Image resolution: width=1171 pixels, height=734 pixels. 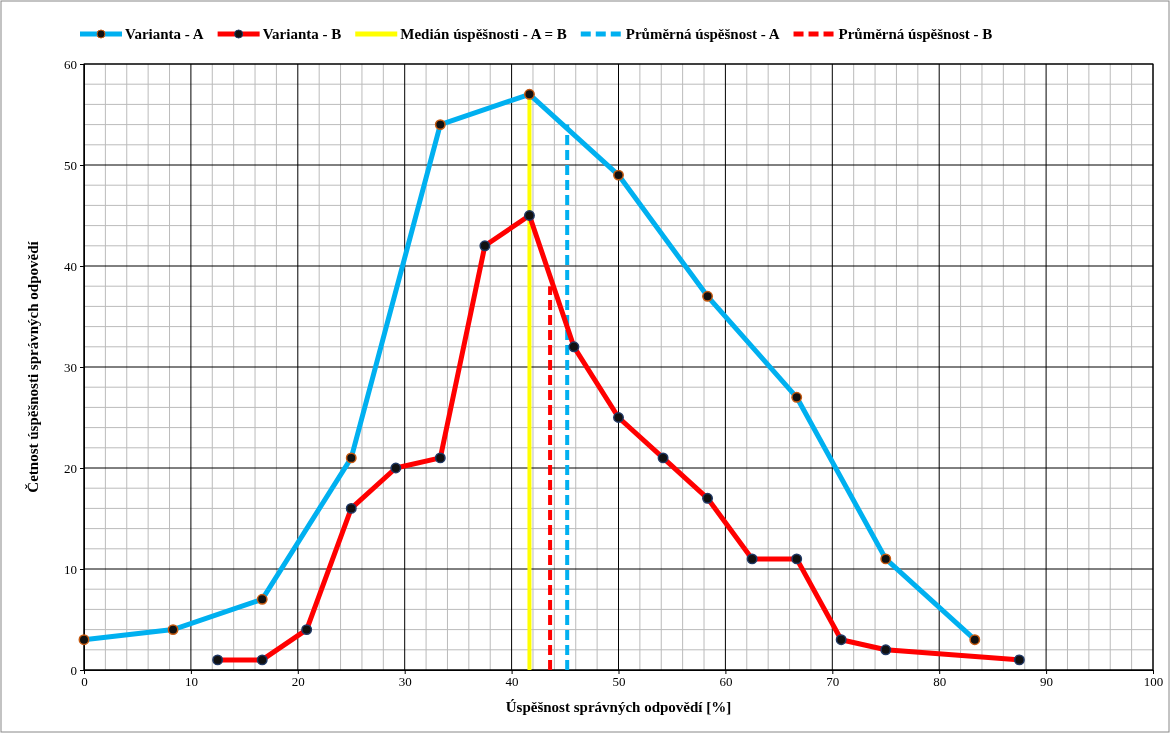 What do you see at coordinates (483, 34) in the screenshot?
I see `legend-label: Medián úspěšnosti - A = B` at bounding box center [483, 34].